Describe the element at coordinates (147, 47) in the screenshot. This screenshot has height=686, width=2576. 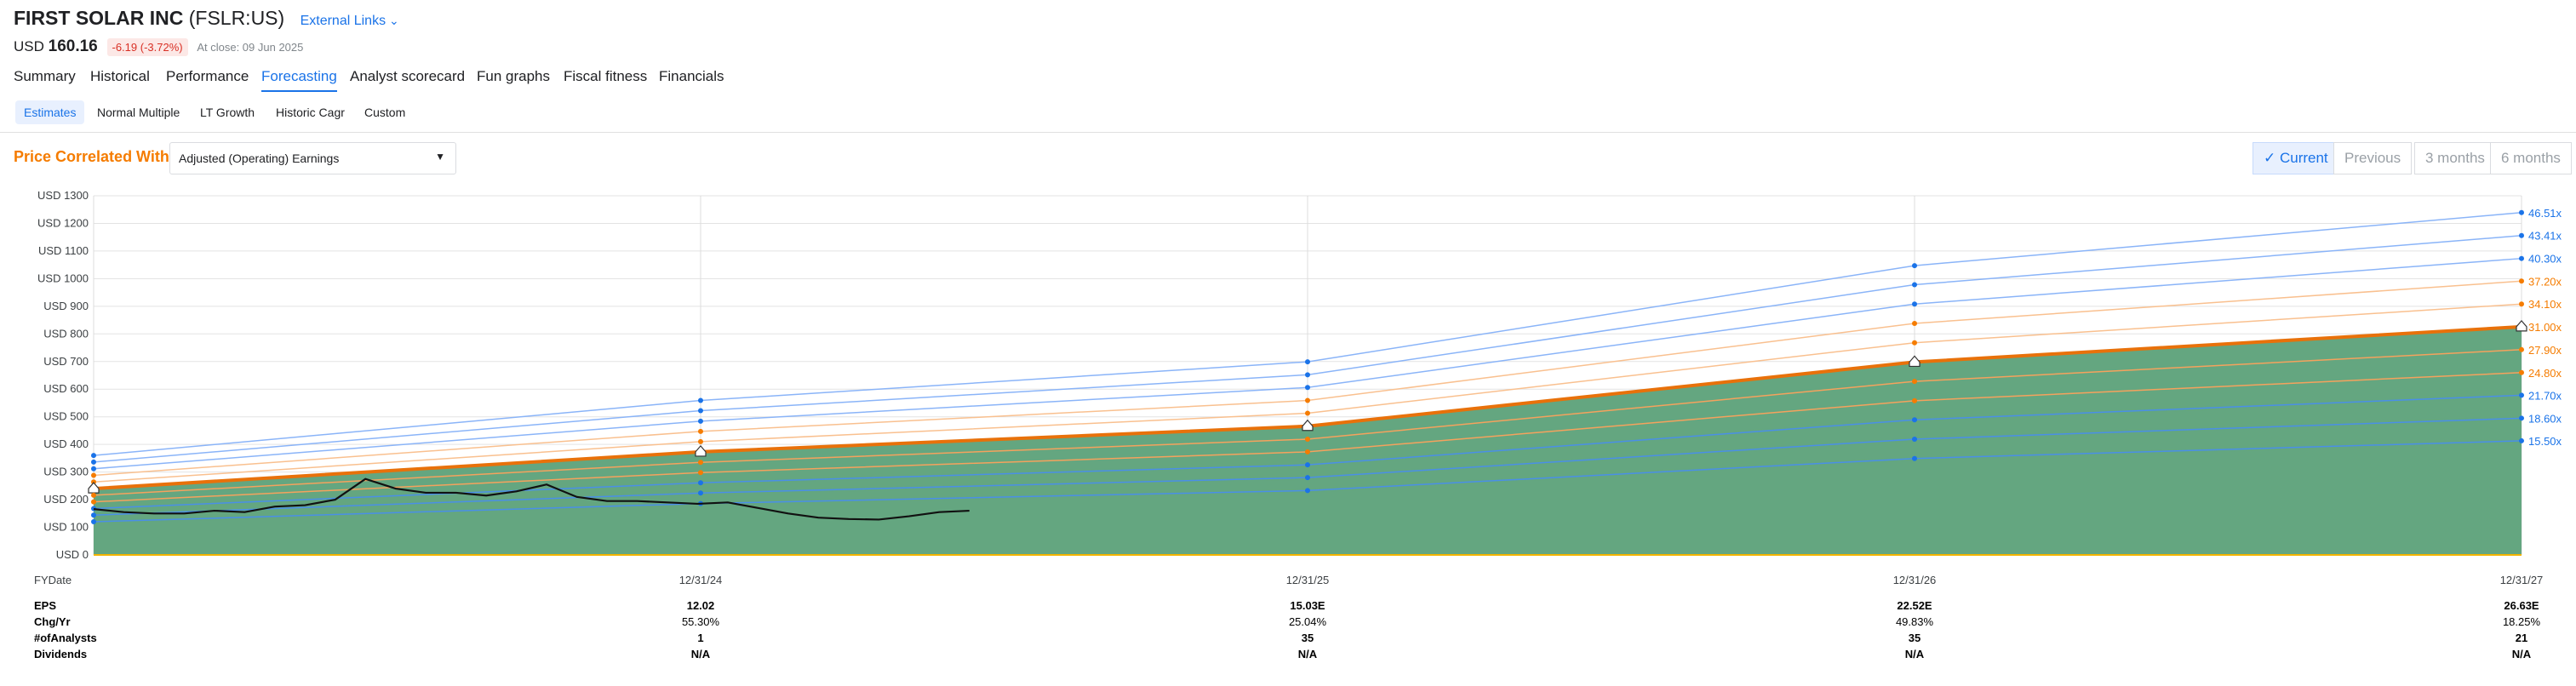
I see `price-change: -6.19 (-3.72%)` at that location.